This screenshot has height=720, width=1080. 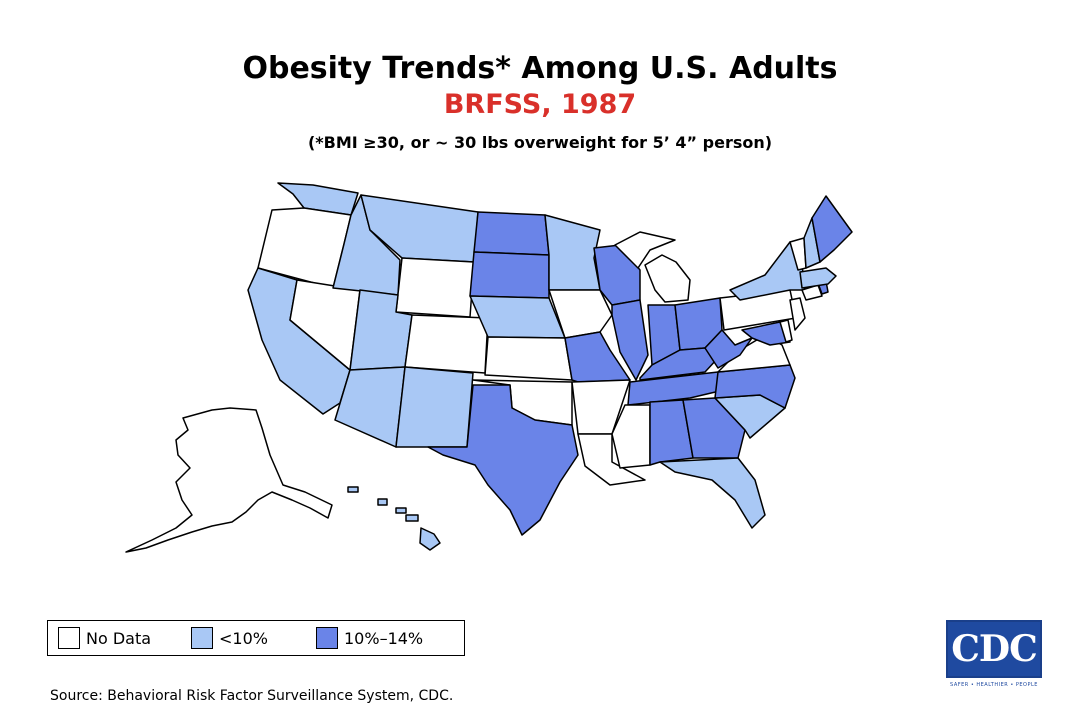 I want to click on state-SD, so click(x=509, y=275).